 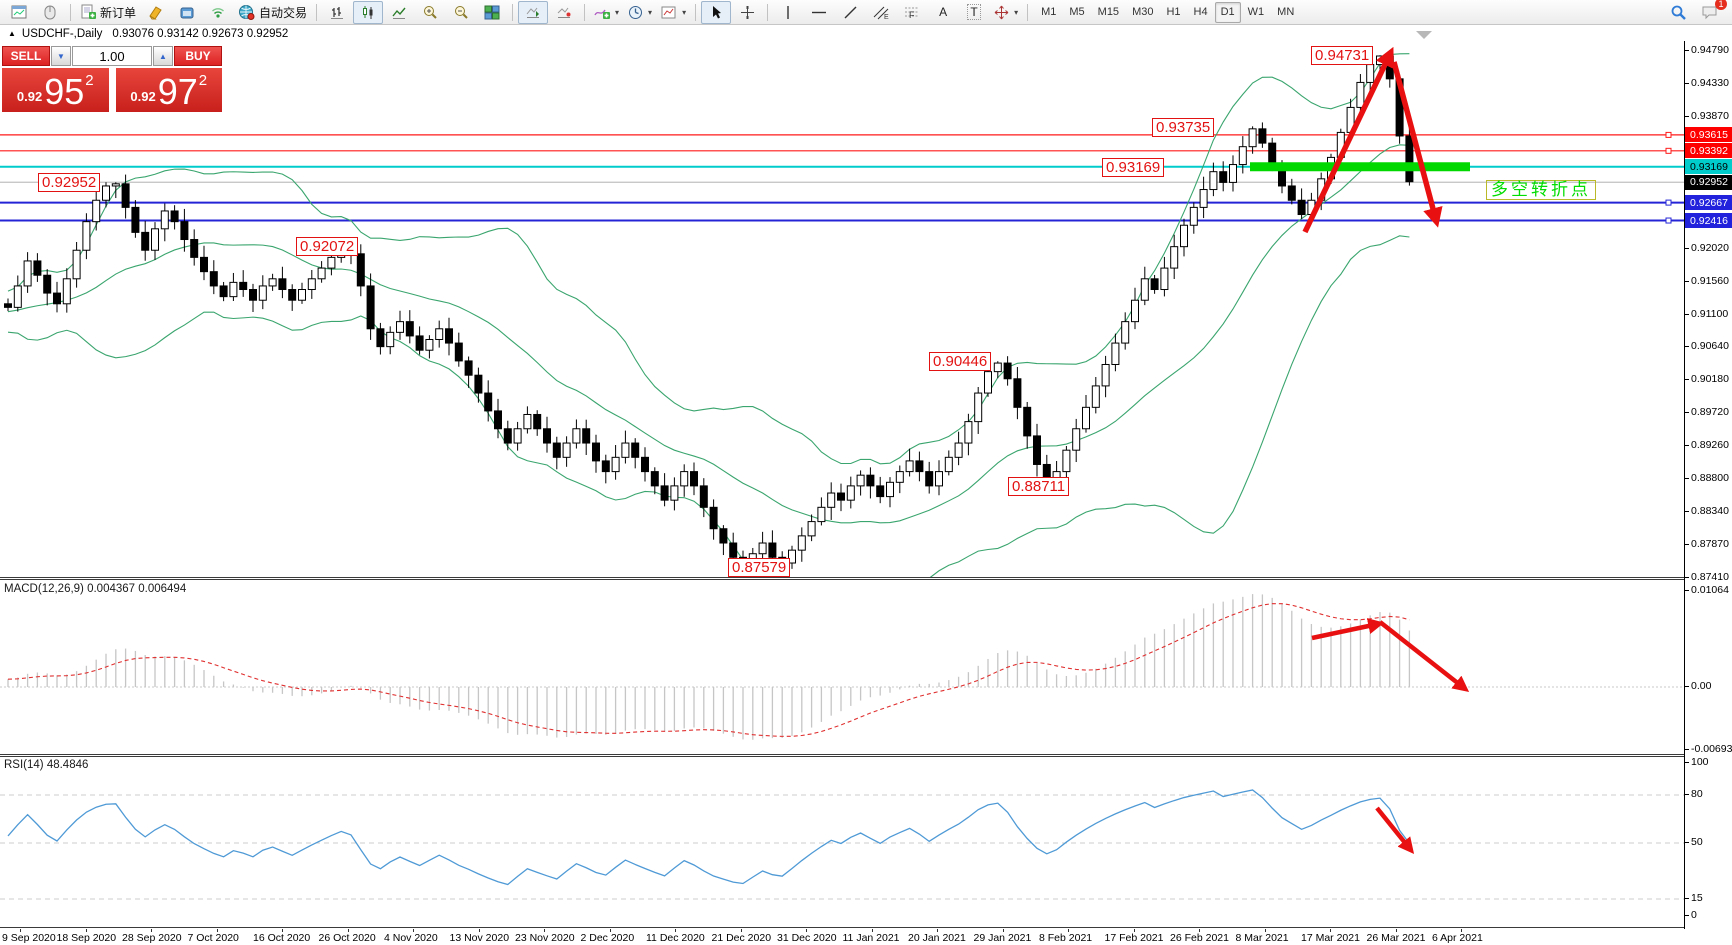 What do you see at coordinates (788, 12) in the screenshot?
I see `vertical-line-button` at bounding box center [788, 12].